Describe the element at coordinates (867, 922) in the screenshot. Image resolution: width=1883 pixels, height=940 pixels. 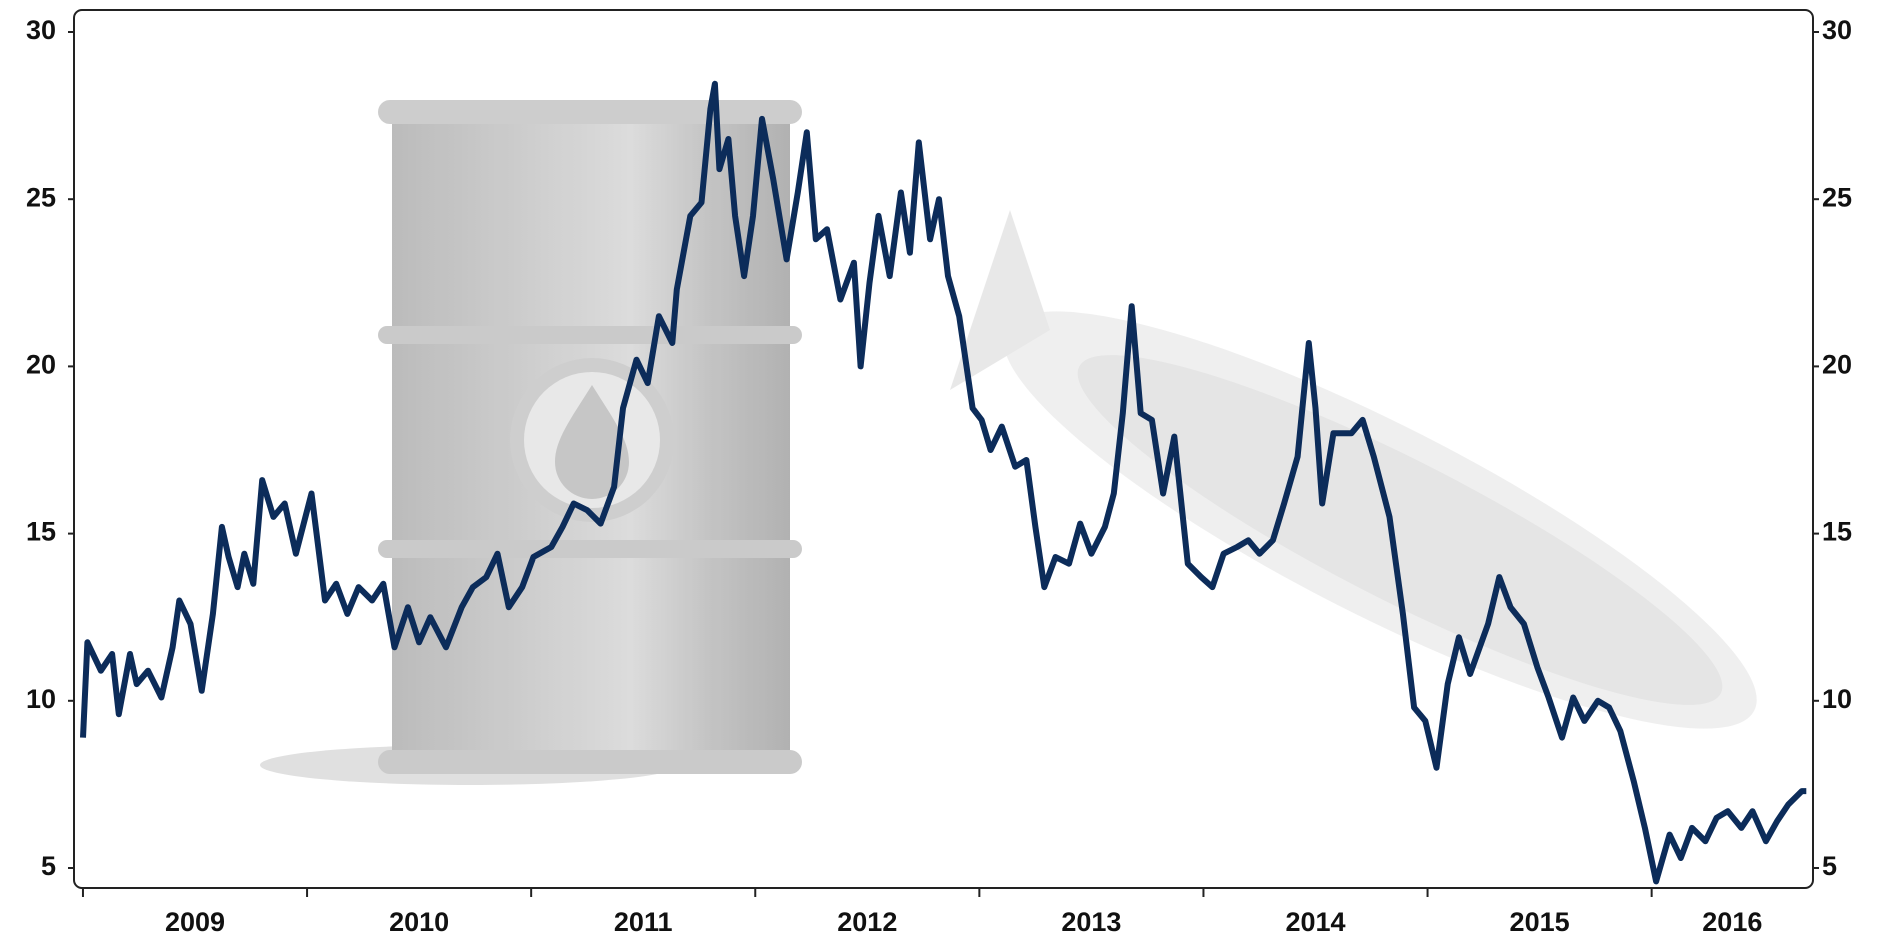
I see `x-tick-label: 2012` at that location.